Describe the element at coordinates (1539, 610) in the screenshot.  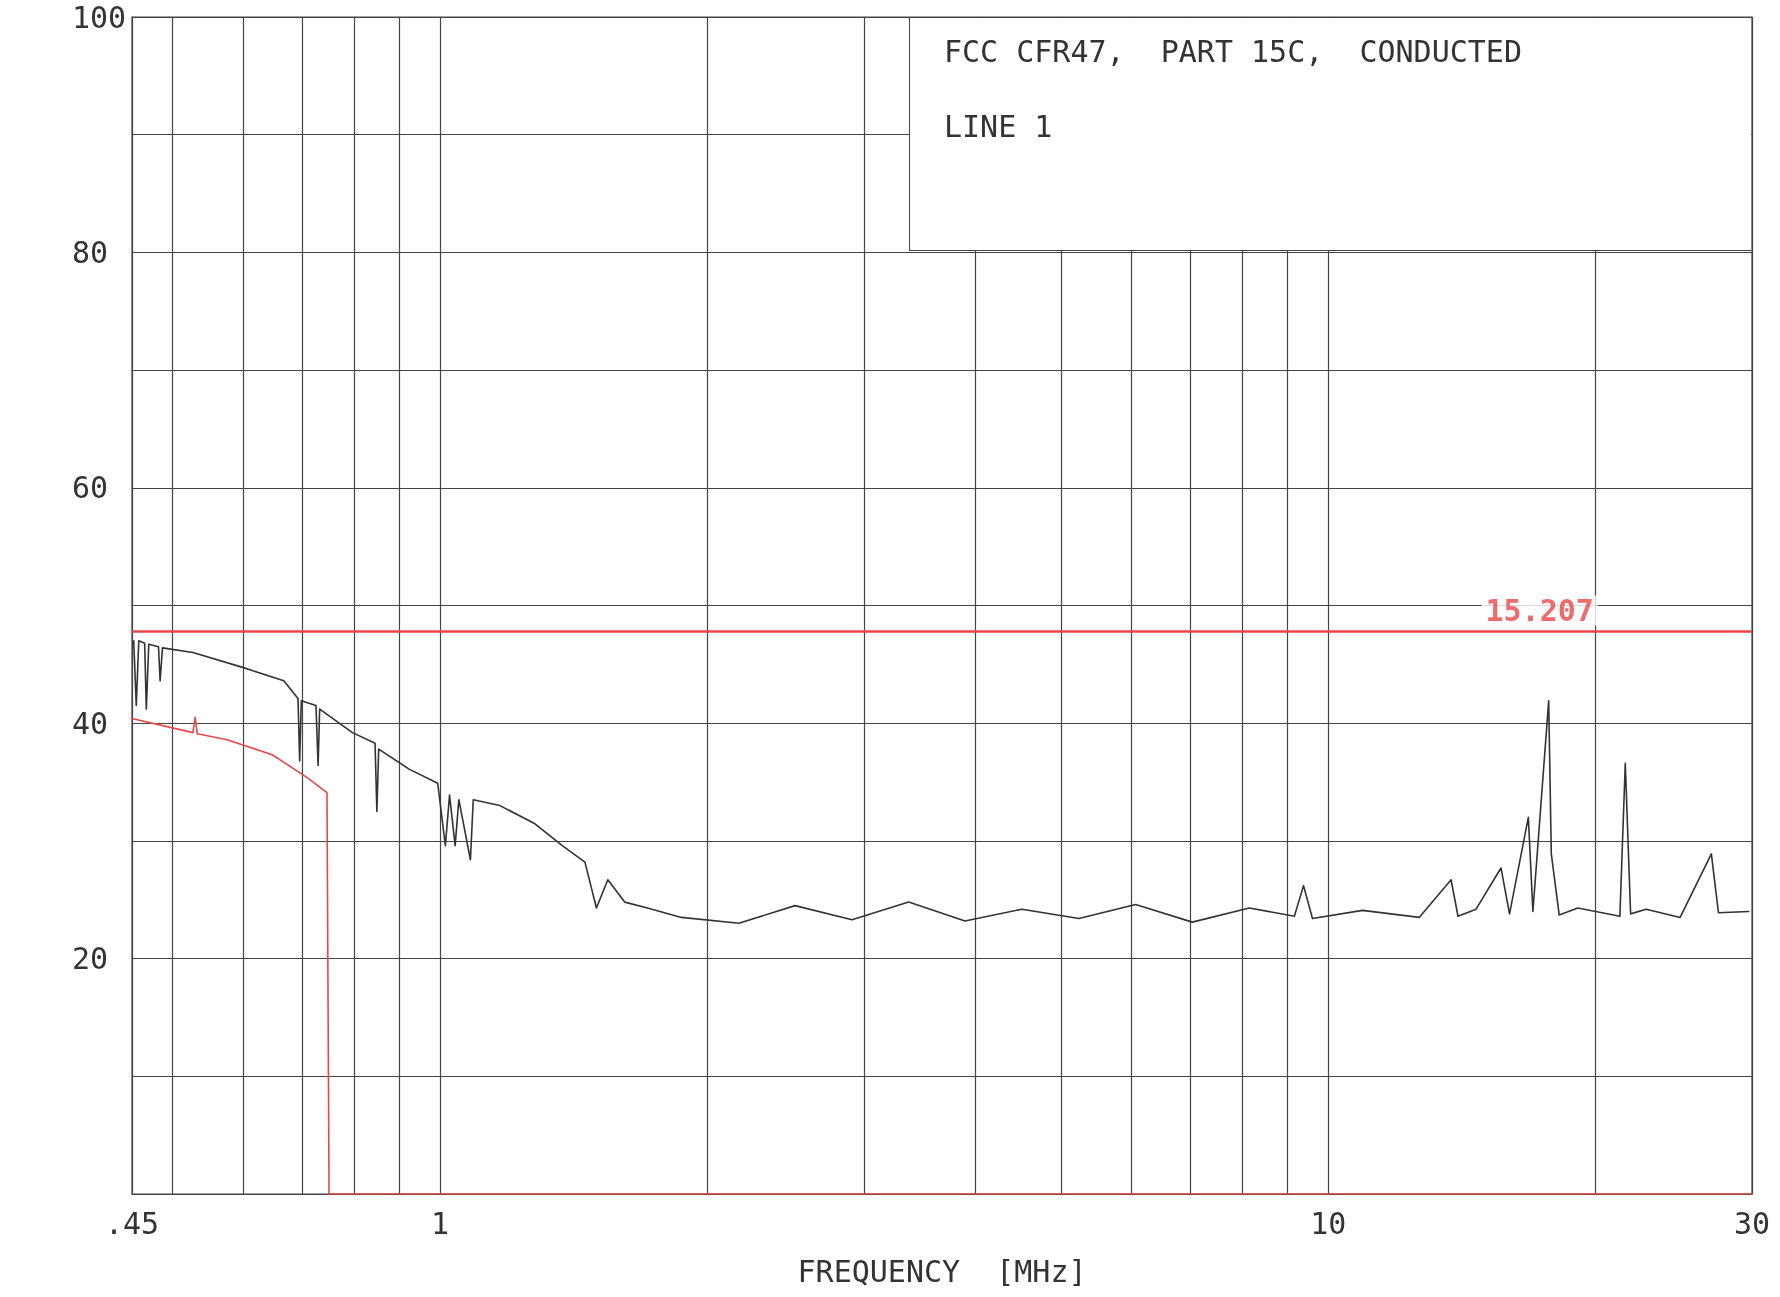
I see `annotation: 15.207` at that location.